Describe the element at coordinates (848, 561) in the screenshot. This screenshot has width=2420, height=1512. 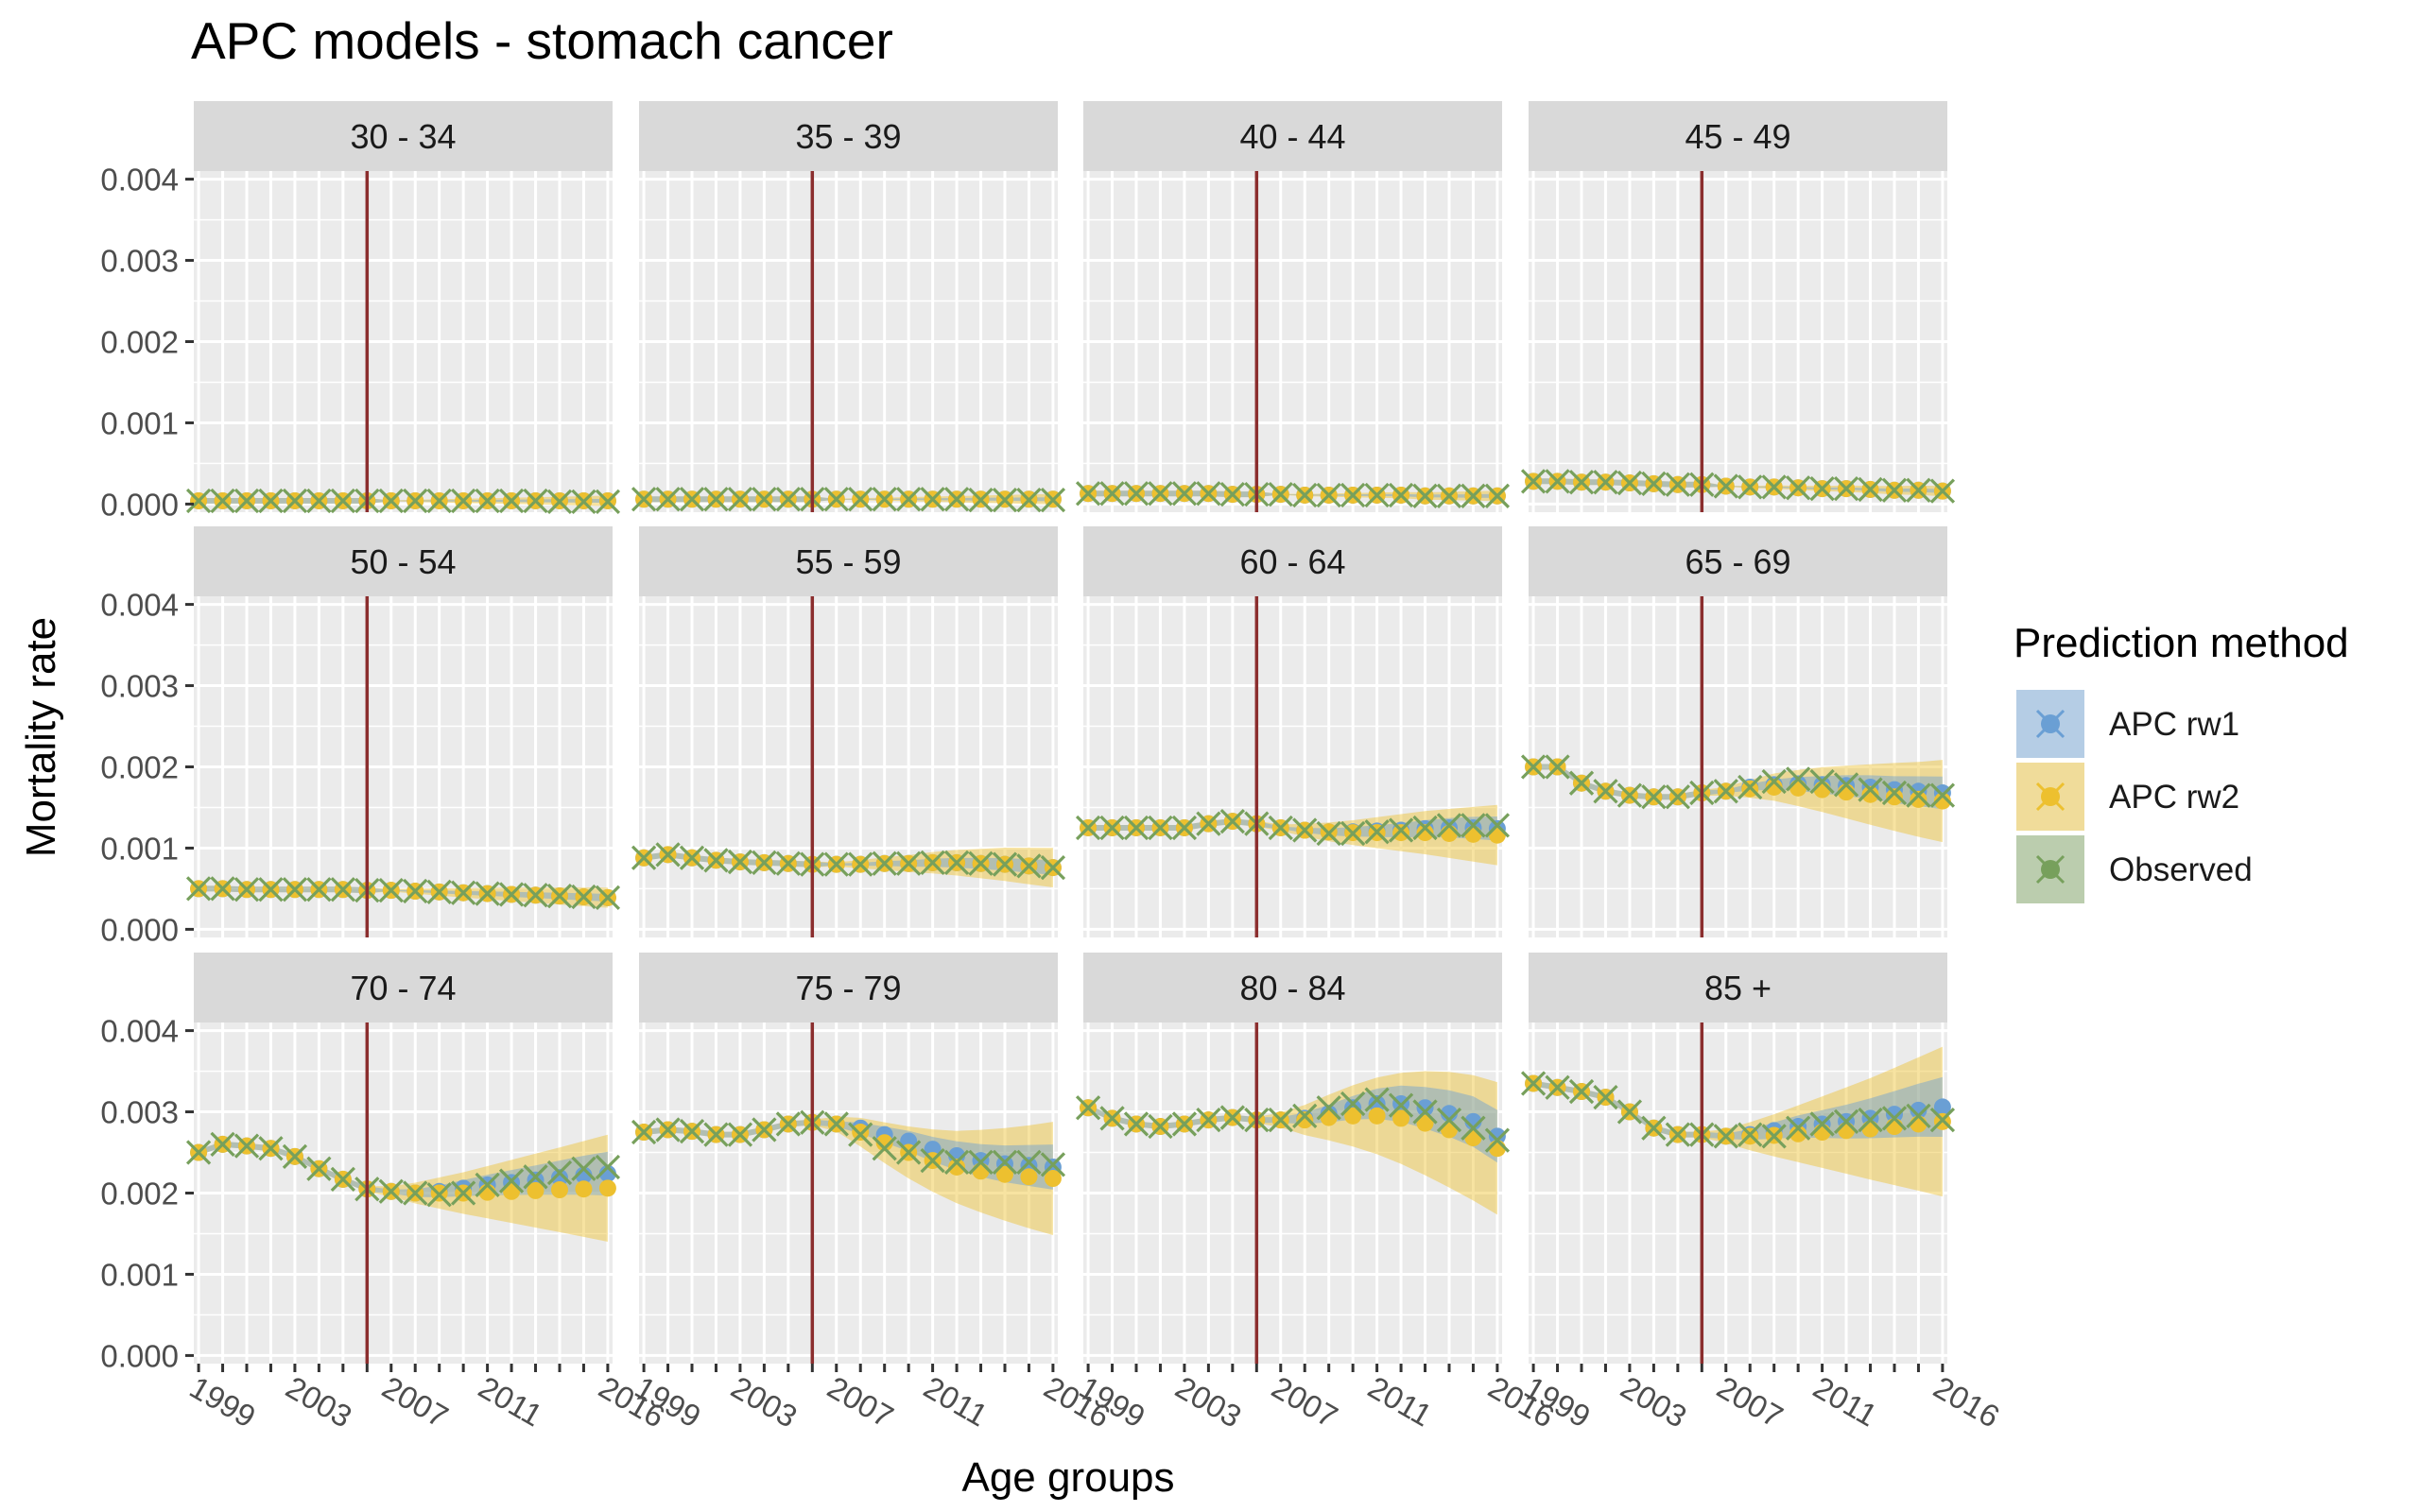
I see `facet-label: 55 - 59` at that location.